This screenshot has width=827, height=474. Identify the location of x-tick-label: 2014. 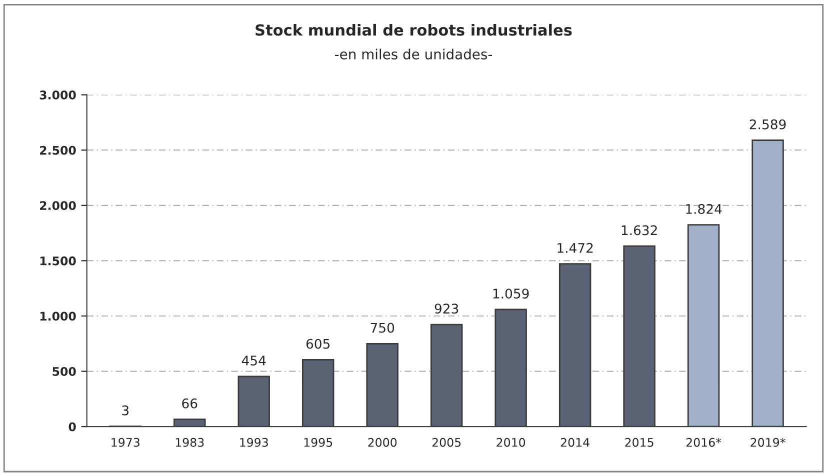
(575, 442).